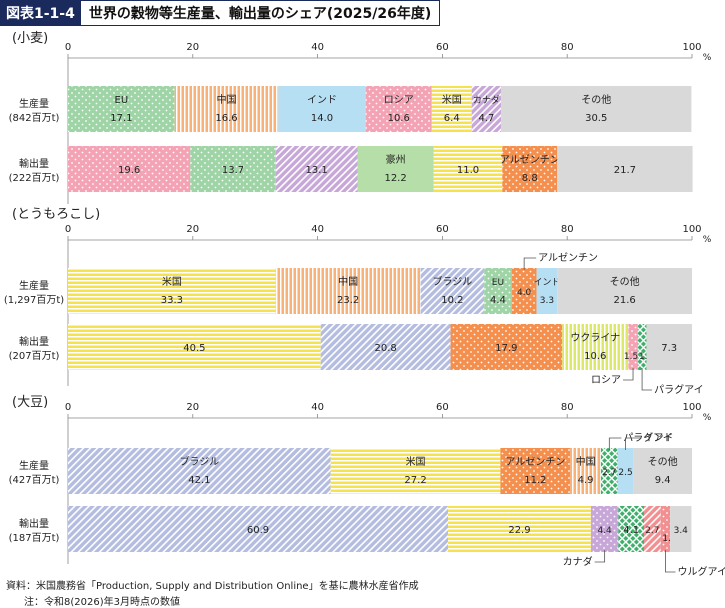 This screenshot has height=608, width=725. I want to click on segment-callout-label: インド, so click(659, 438).